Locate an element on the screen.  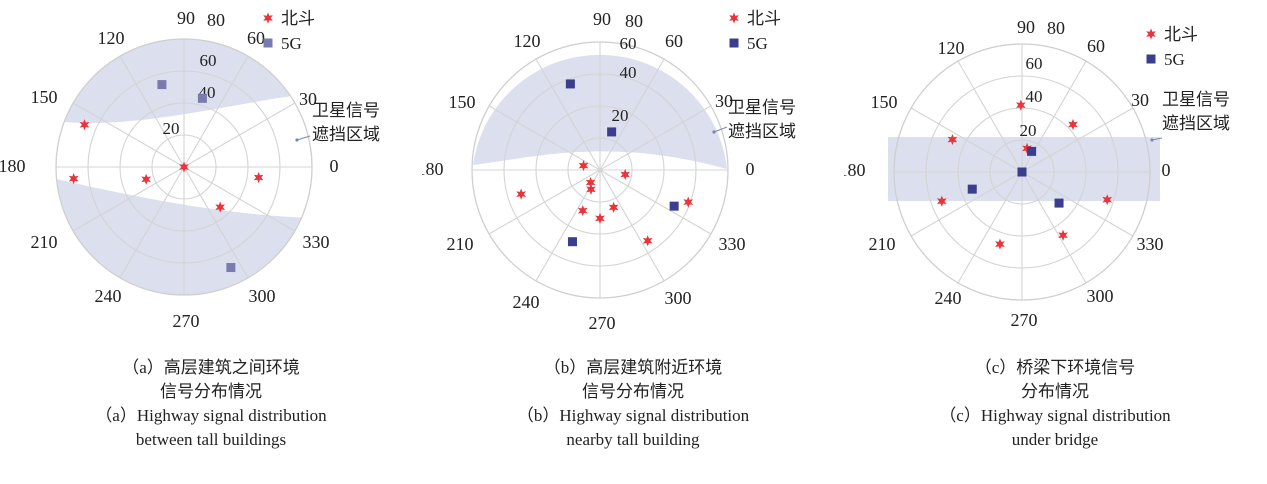
angle-tick-label: 150 is located at coordinates (884, 102).